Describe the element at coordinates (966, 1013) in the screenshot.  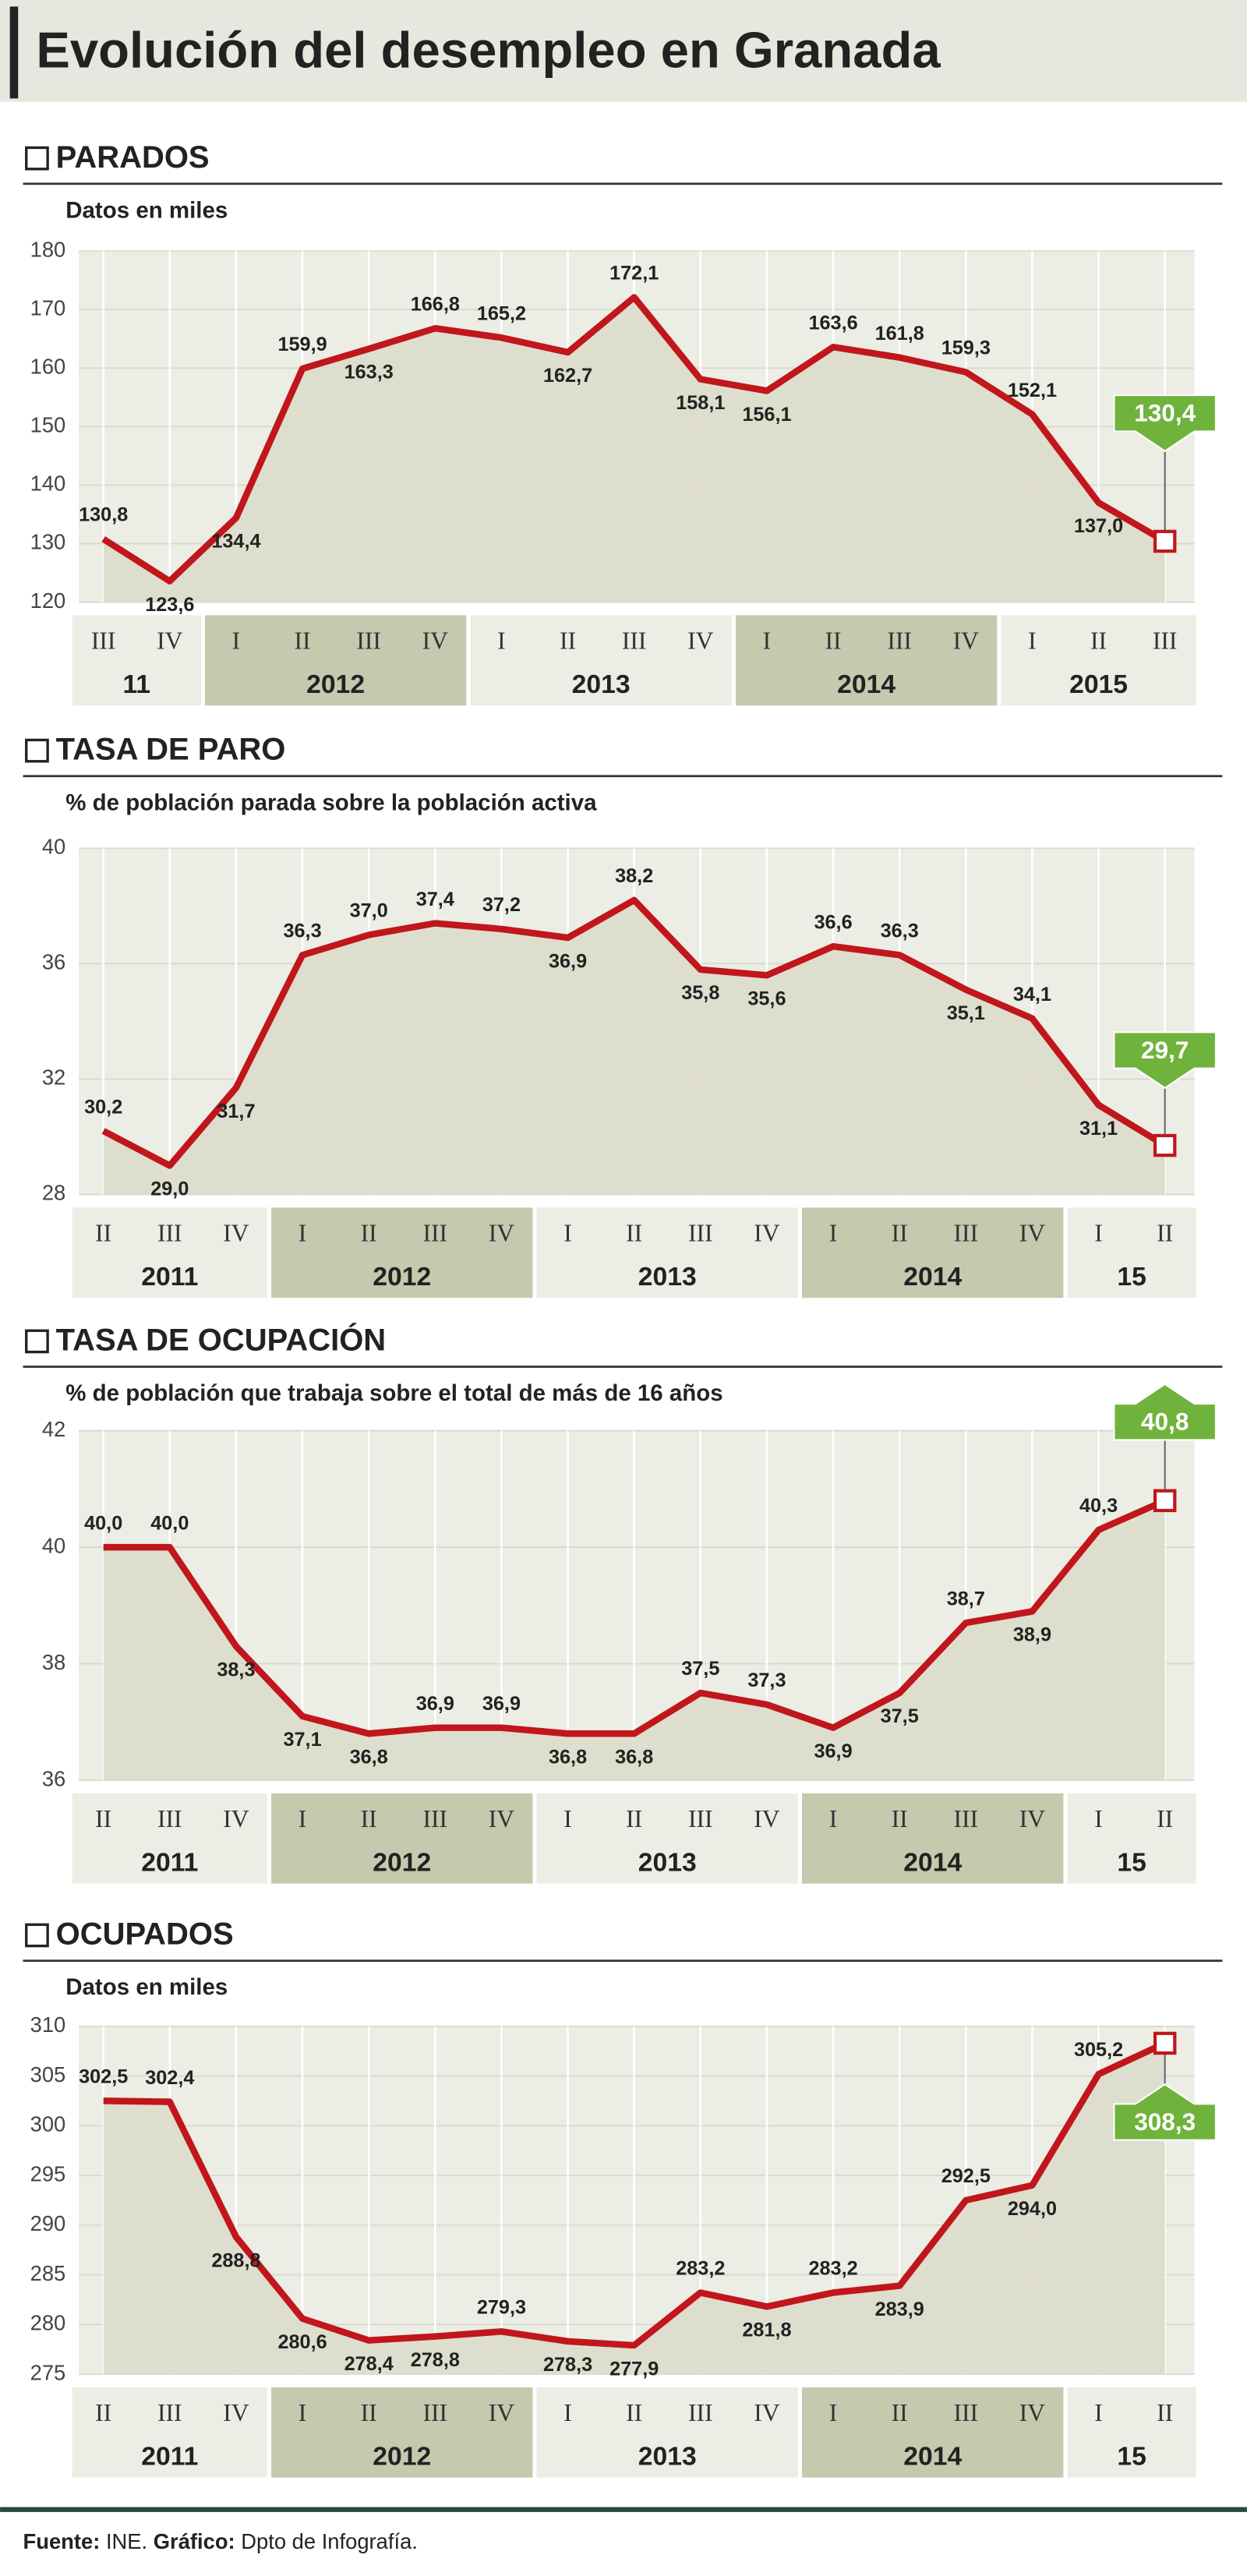
I see `value-label: 35,1` at that location.